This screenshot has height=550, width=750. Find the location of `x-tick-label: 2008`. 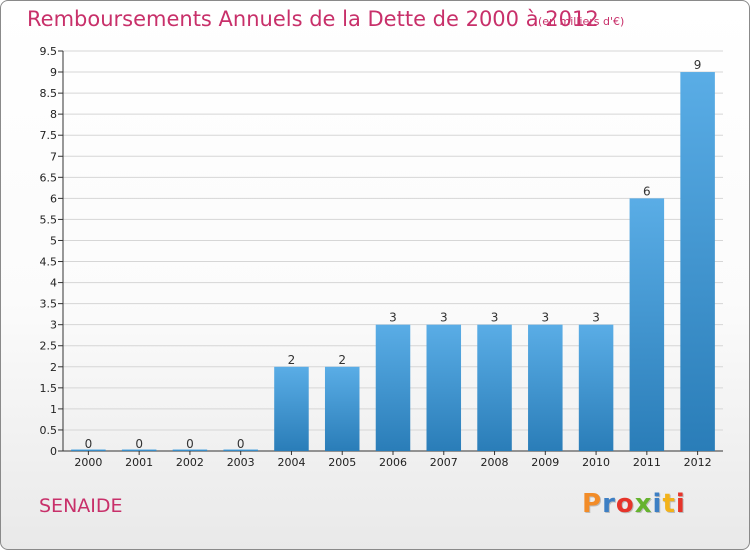

x-tick-label: 2008 is located at coordinates (495, 462).